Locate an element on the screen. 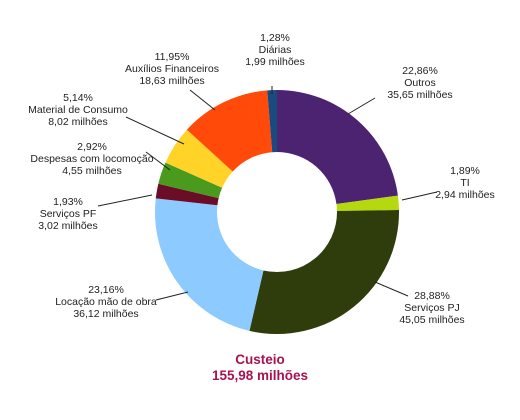 The image size is (520, 420). slice-label: 1,28% Diárias 1,99 milhões is located at coordinates (275, 50).